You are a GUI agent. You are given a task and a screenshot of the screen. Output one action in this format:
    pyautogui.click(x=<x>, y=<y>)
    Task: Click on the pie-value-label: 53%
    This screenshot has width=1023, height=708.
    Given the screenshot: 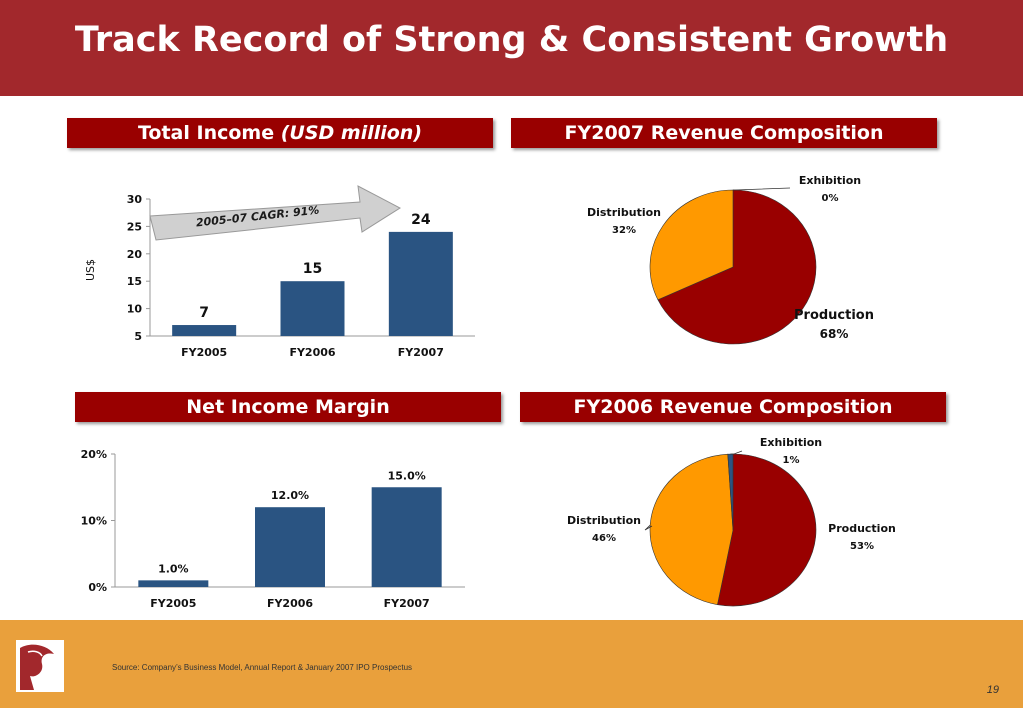 What is the action you would take?
    pyautogui.click(x=862, y=546)
    